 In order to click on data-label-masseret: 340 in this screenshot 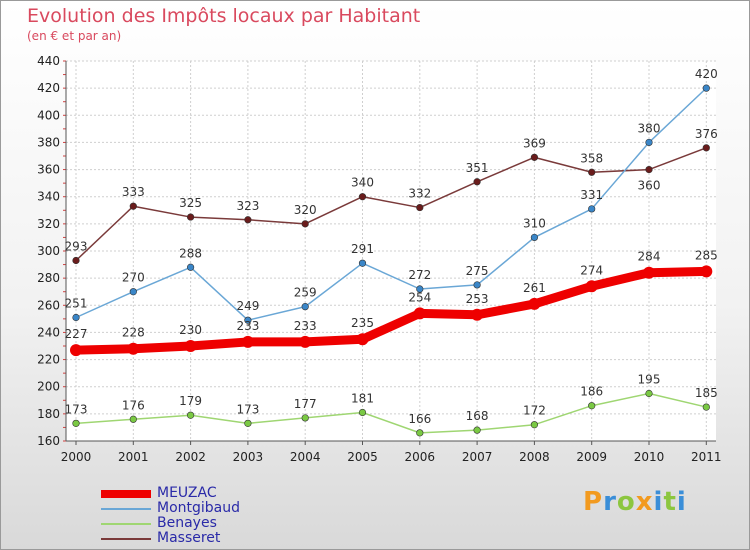, I will do `click(362, 183)`.